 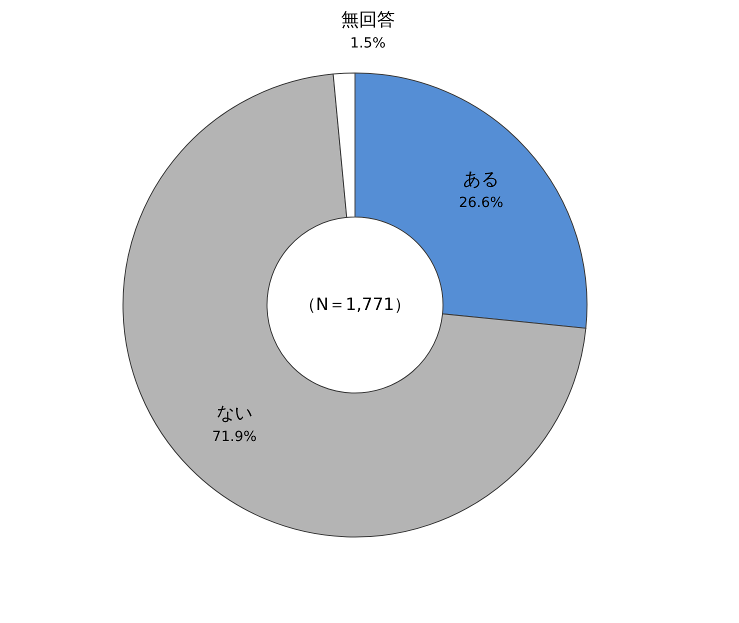 I want to click on slice-label: 無回答, so click(x=367, y=19).